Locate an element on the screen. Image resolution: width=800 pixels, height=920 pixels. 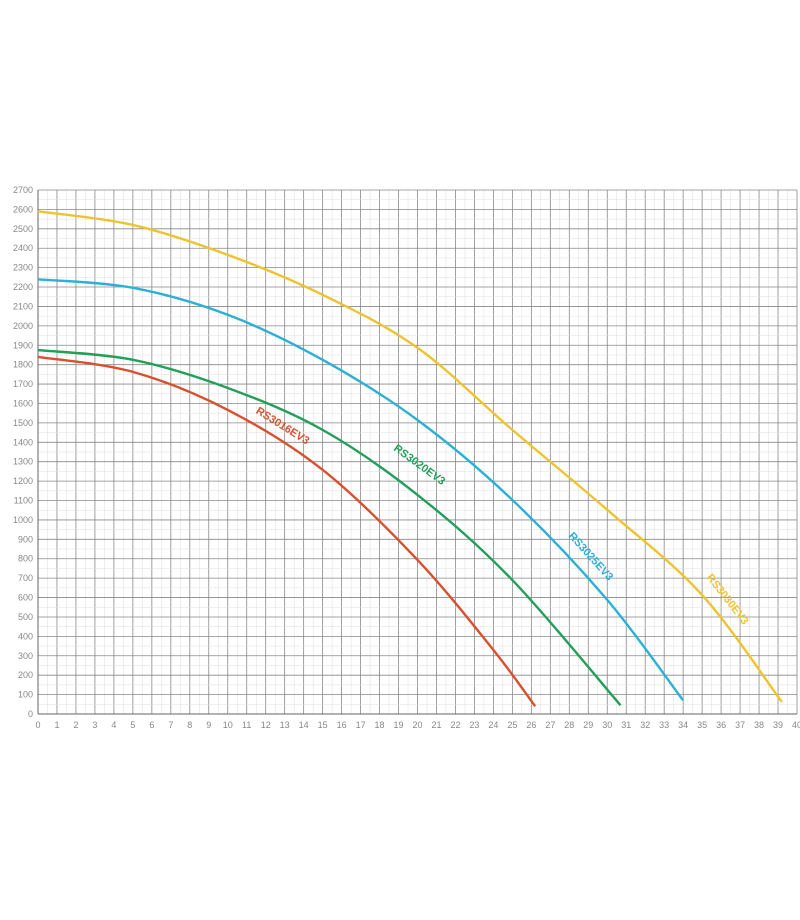
x-tick-label: 37 is located at coordinates (740, 725).